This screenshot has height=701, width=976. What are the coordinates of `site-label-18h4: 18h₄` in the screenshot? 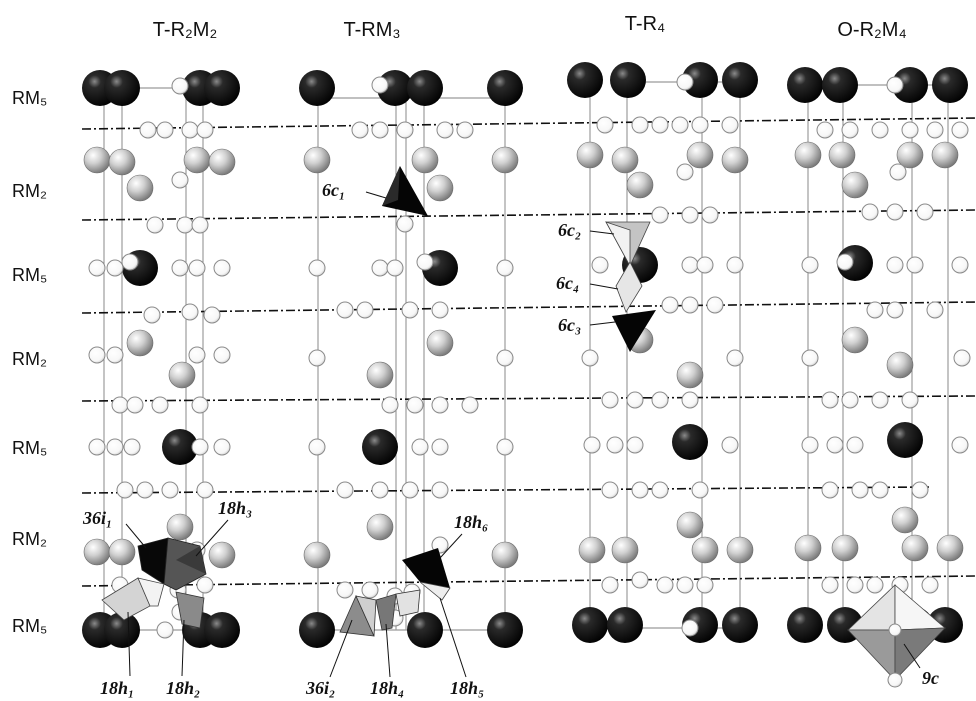 It's located at (387, 688).